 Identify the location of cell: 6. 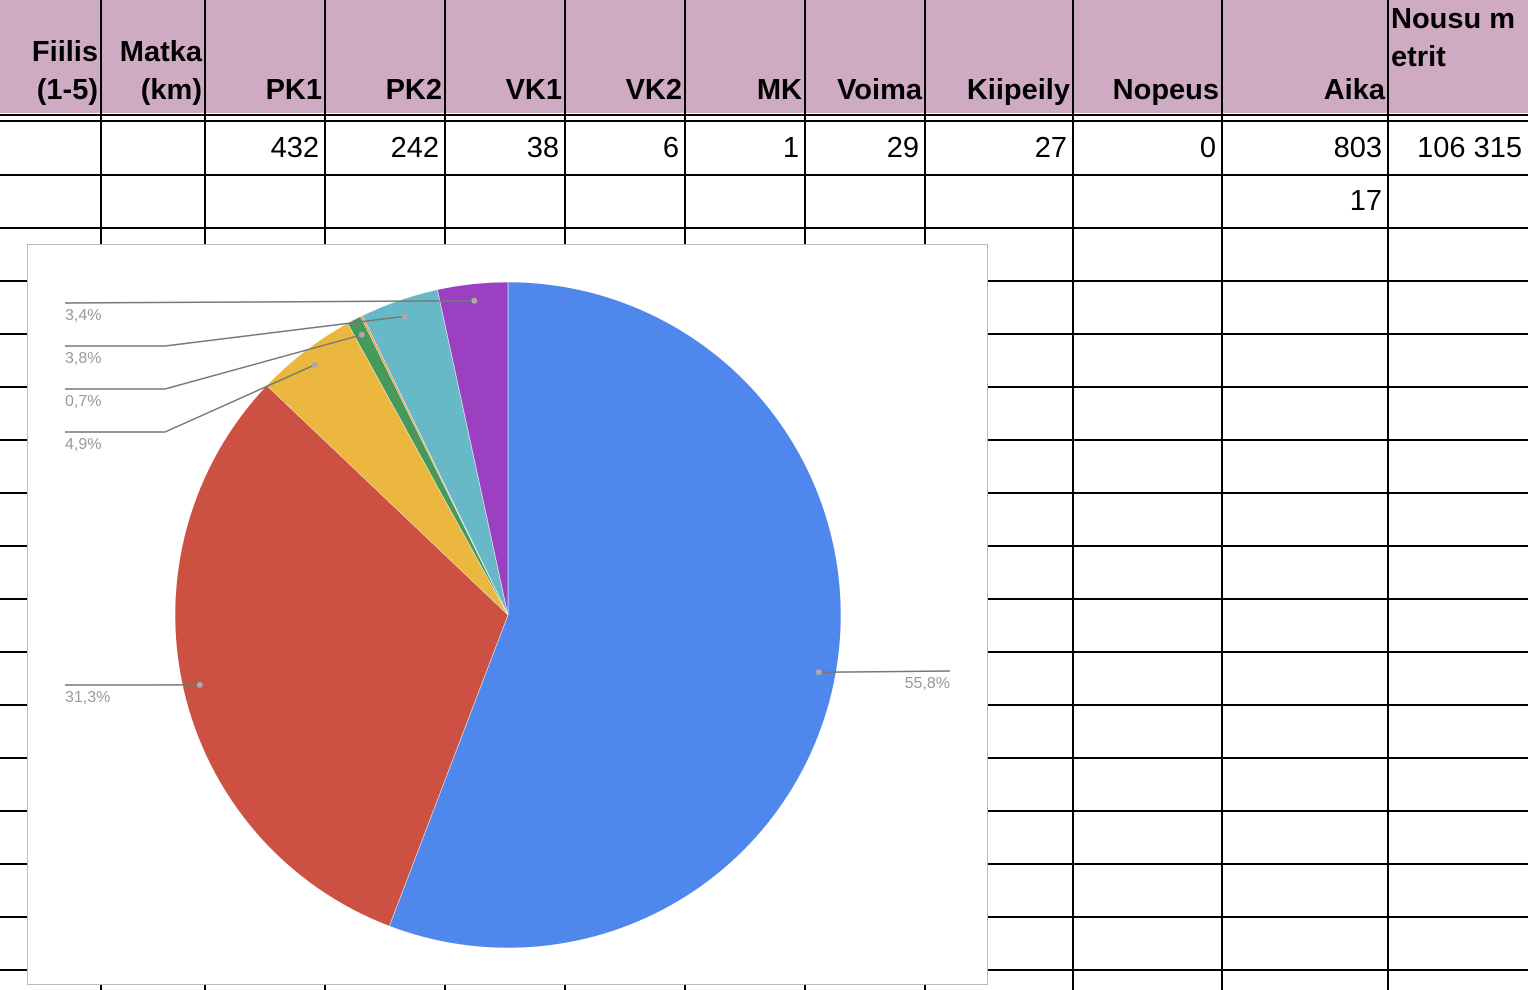
(625, 148).